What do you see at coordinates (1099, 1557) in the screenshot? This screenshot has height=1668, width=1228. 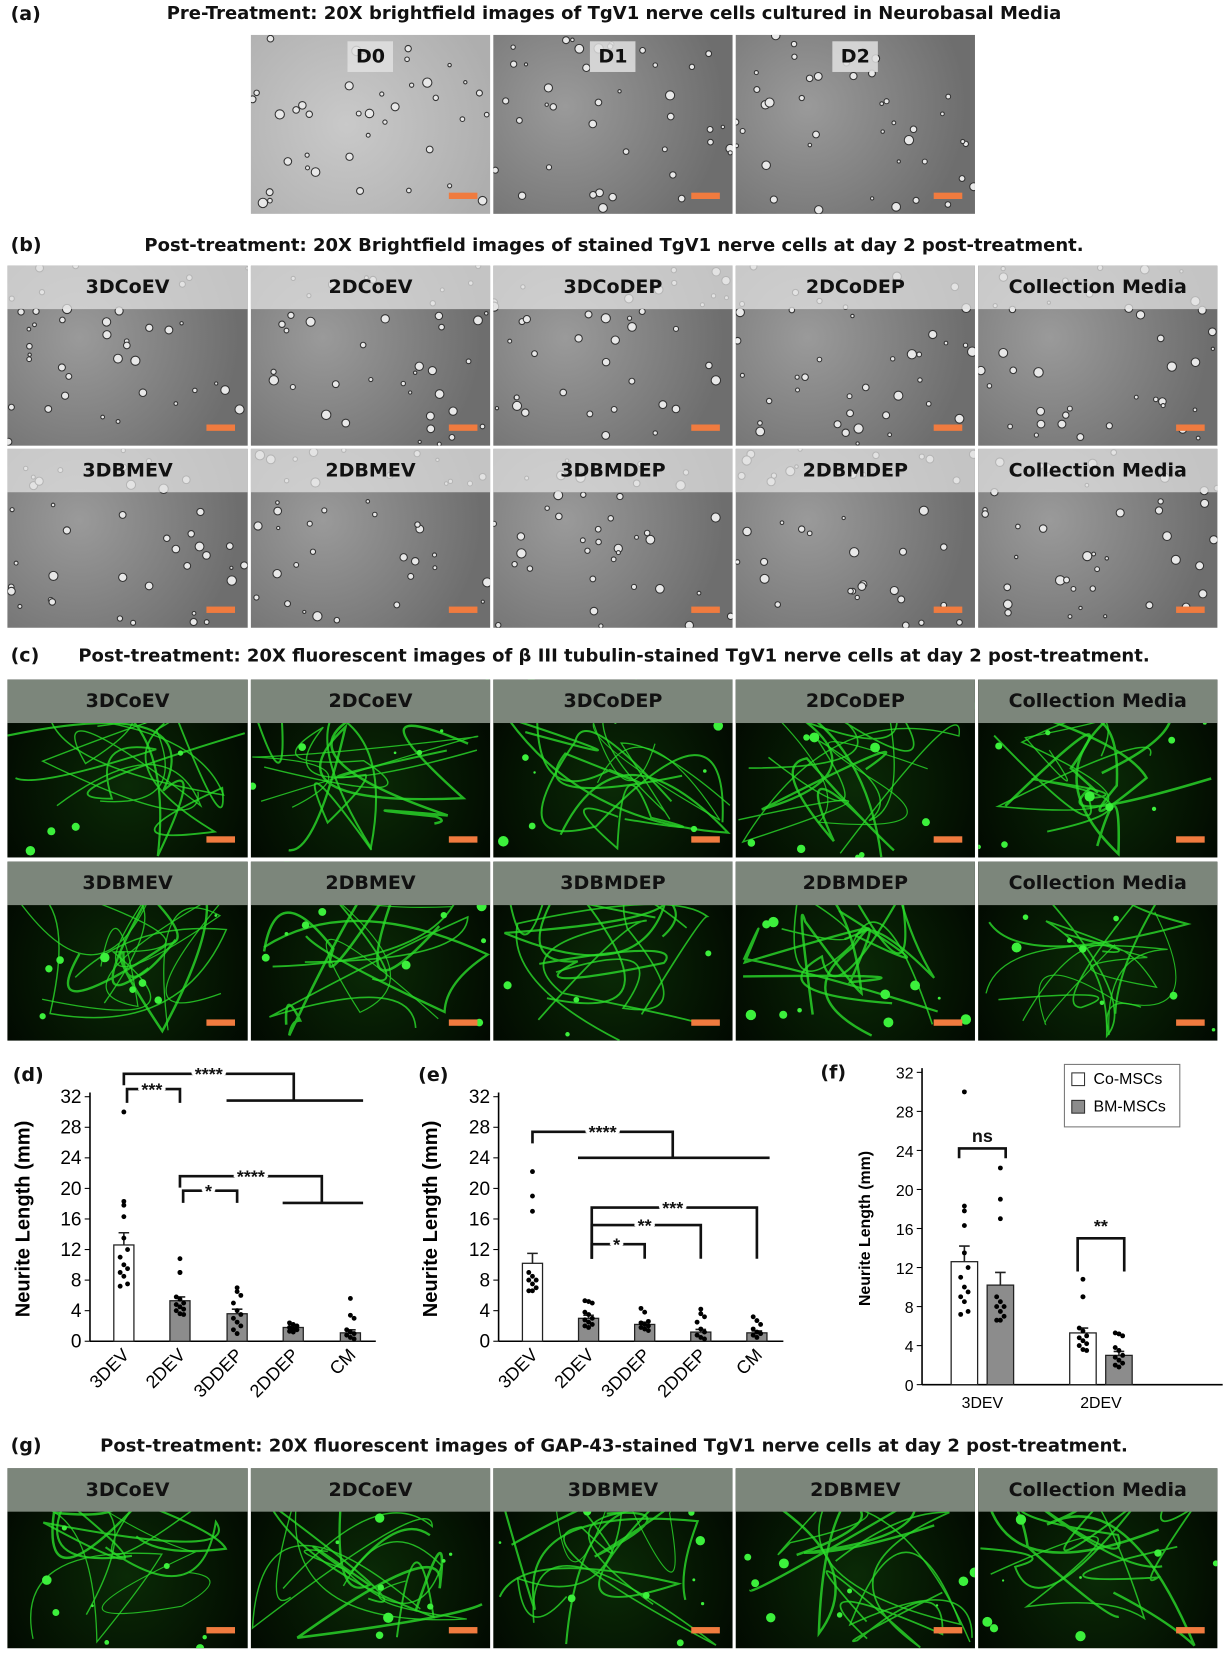 I see `micrograph-texture` at bounding box center [1099, 1557].